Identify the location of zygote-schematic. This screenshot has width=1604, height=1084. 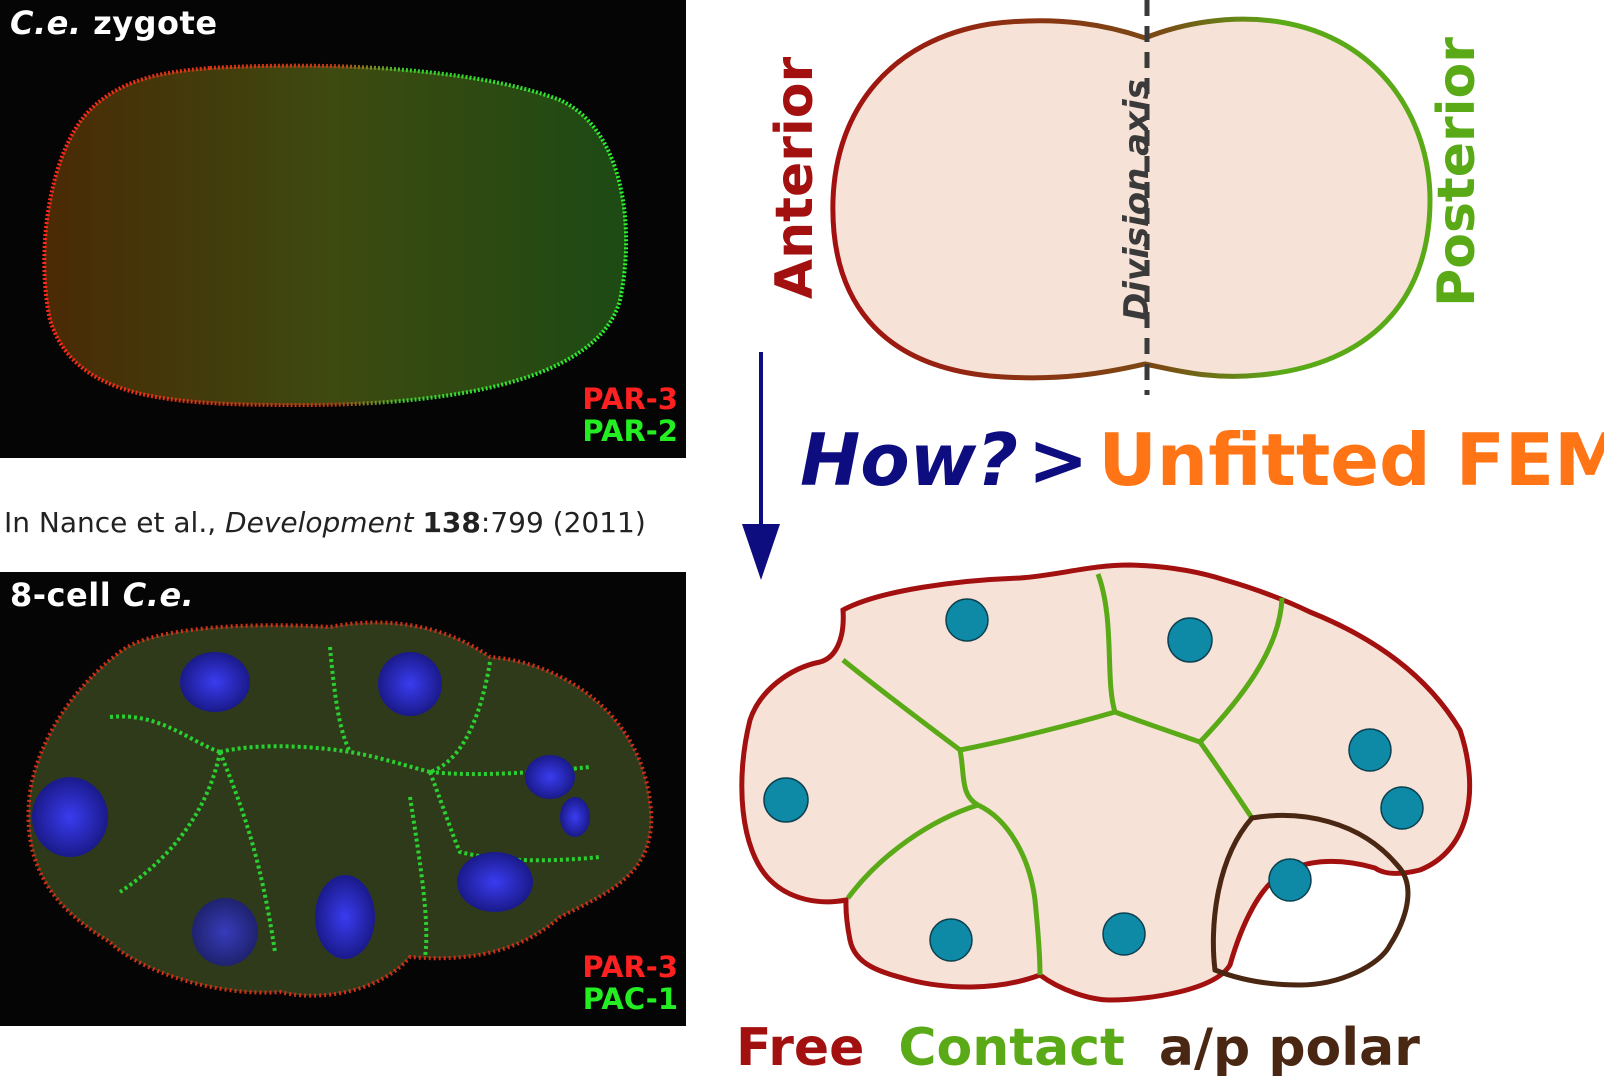
(1131, 198).